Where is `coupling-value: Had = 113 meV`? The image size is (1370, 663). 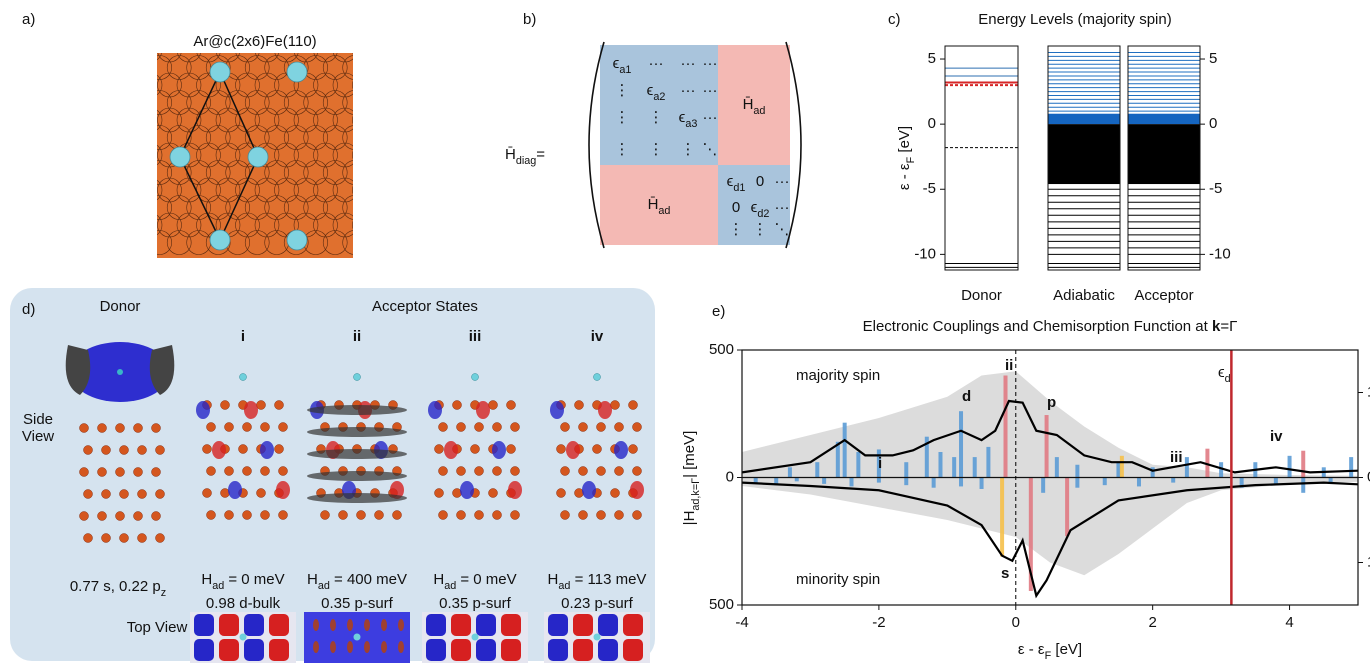 coupling-value: Had = 113 meV is located at coordinates (597, 581).